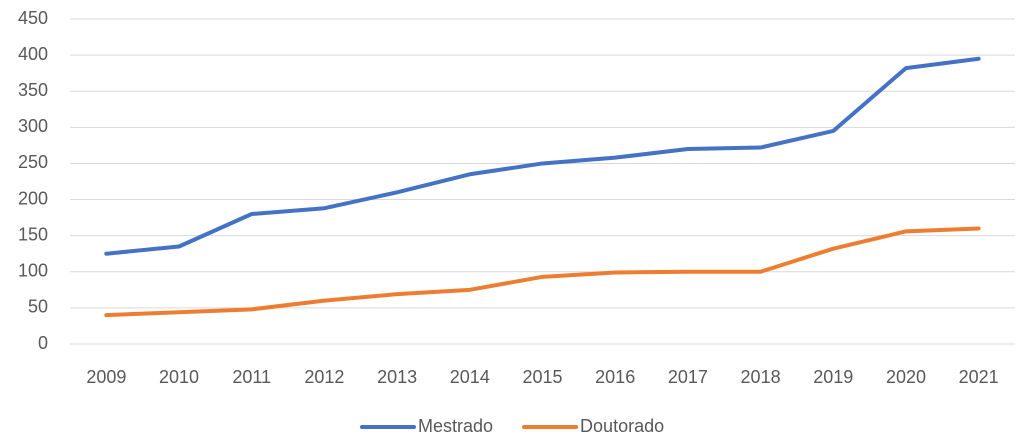 This screenshot has height=437, width=1020. I want to click on y-tick-label: 450, so click(33, 18).